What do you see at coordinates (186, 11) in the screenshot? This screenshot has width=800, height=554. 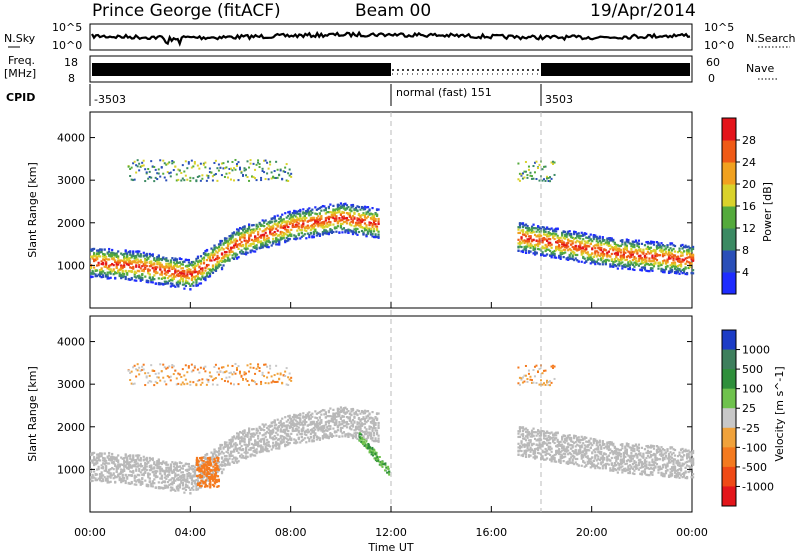 I see `station-title: Prince George (fitACF)` at bounding box center [186, 11].